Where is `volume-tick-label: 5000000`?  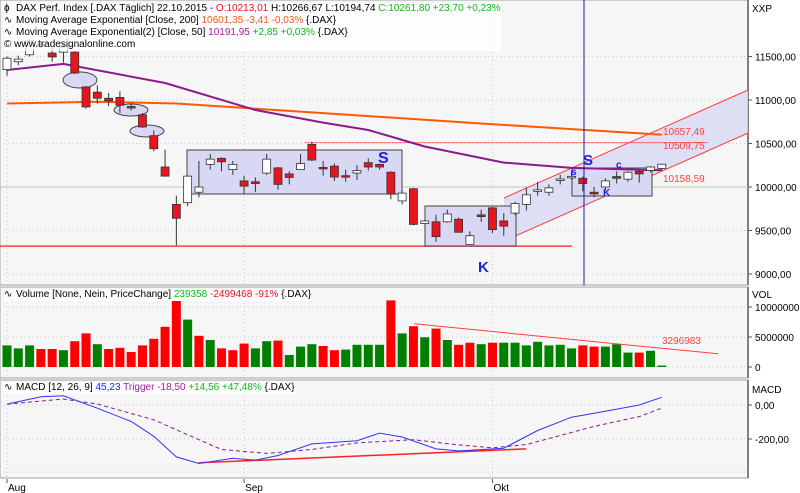
volume-tick-label: 5000000 is located at coordinates (774, 338).